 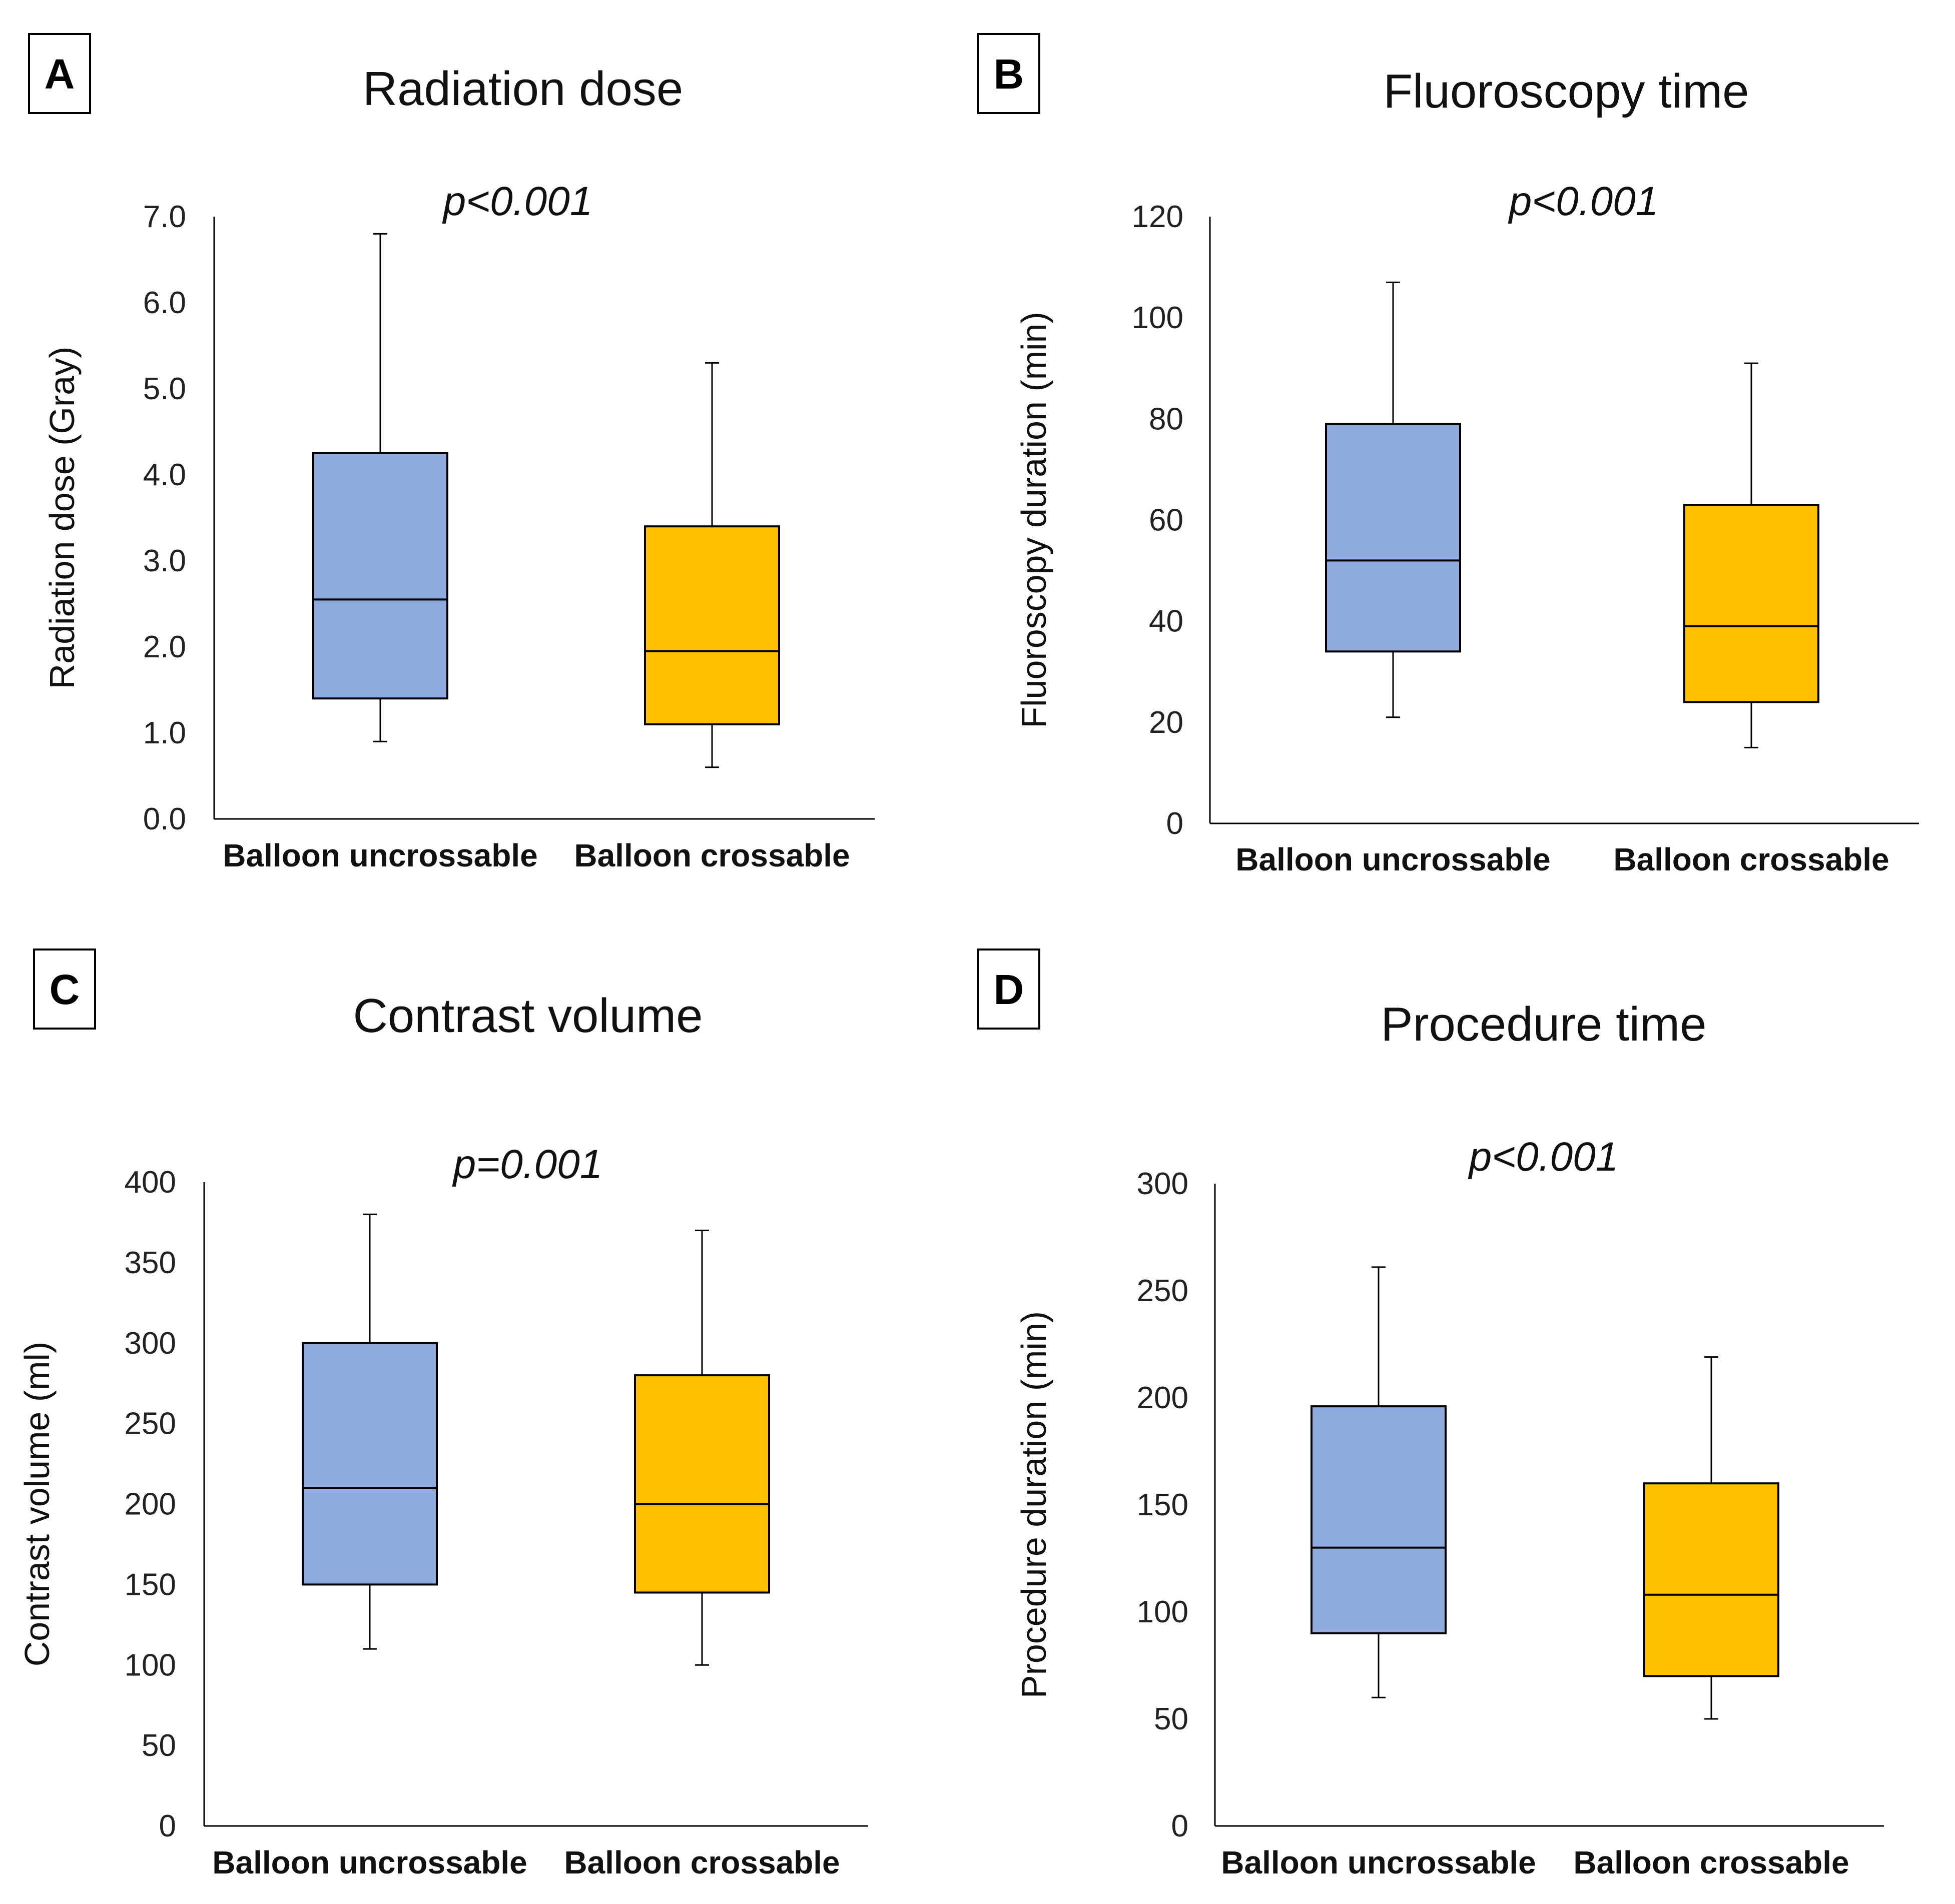 I want to click on panel-label: A, so click(x=60, y=75).